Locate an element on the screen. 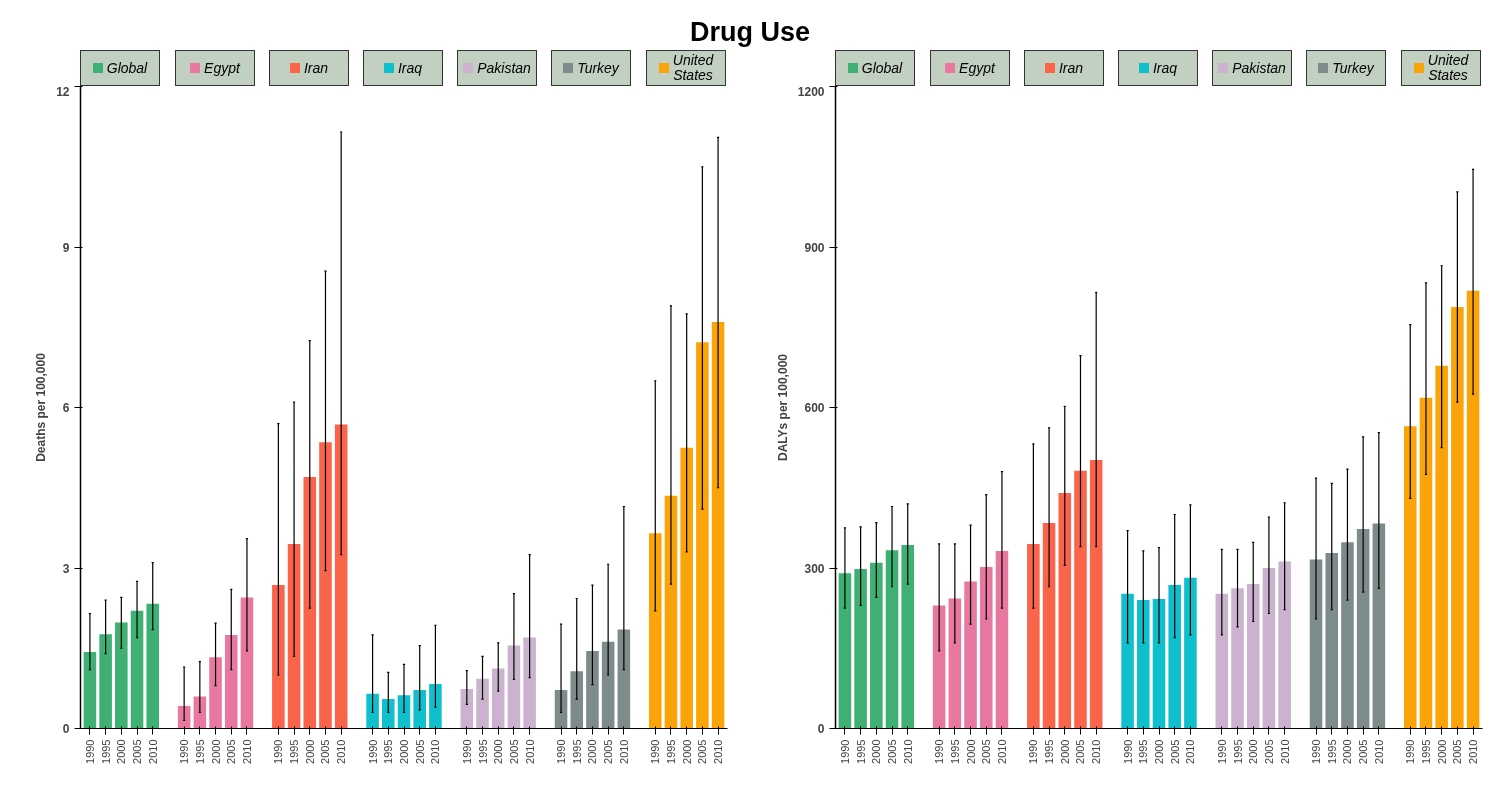 The height and width of the screenshot is (794, 1510). y-tick-label: 12 is located at coordinates (63, 91).